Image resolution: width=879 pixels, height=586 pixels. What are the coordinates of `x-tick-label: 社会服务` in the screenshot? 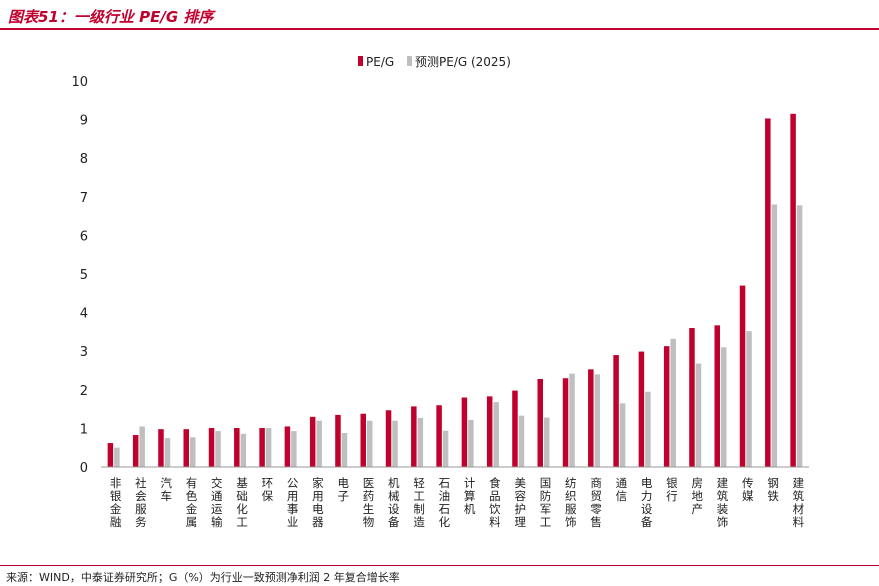 It's located at (141, 502).